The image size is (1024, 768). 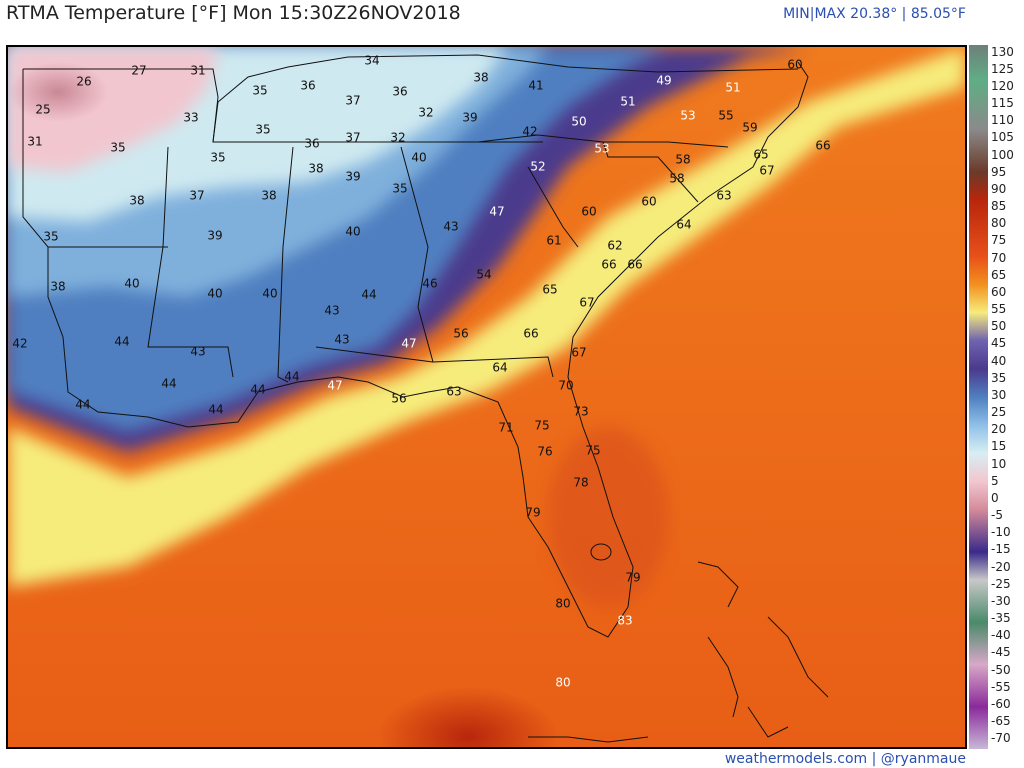 What do you see at coordinates (999, 206) in the screenshot?
I see `legend-tick-label: 85` at bounding box center [999, 206].